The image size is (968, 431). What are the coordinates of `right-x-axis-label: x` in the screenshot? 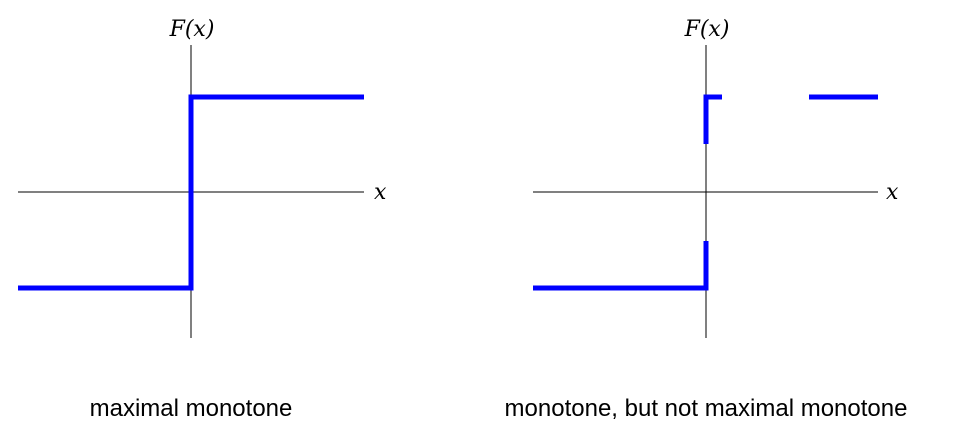 It's located at (892, 192).